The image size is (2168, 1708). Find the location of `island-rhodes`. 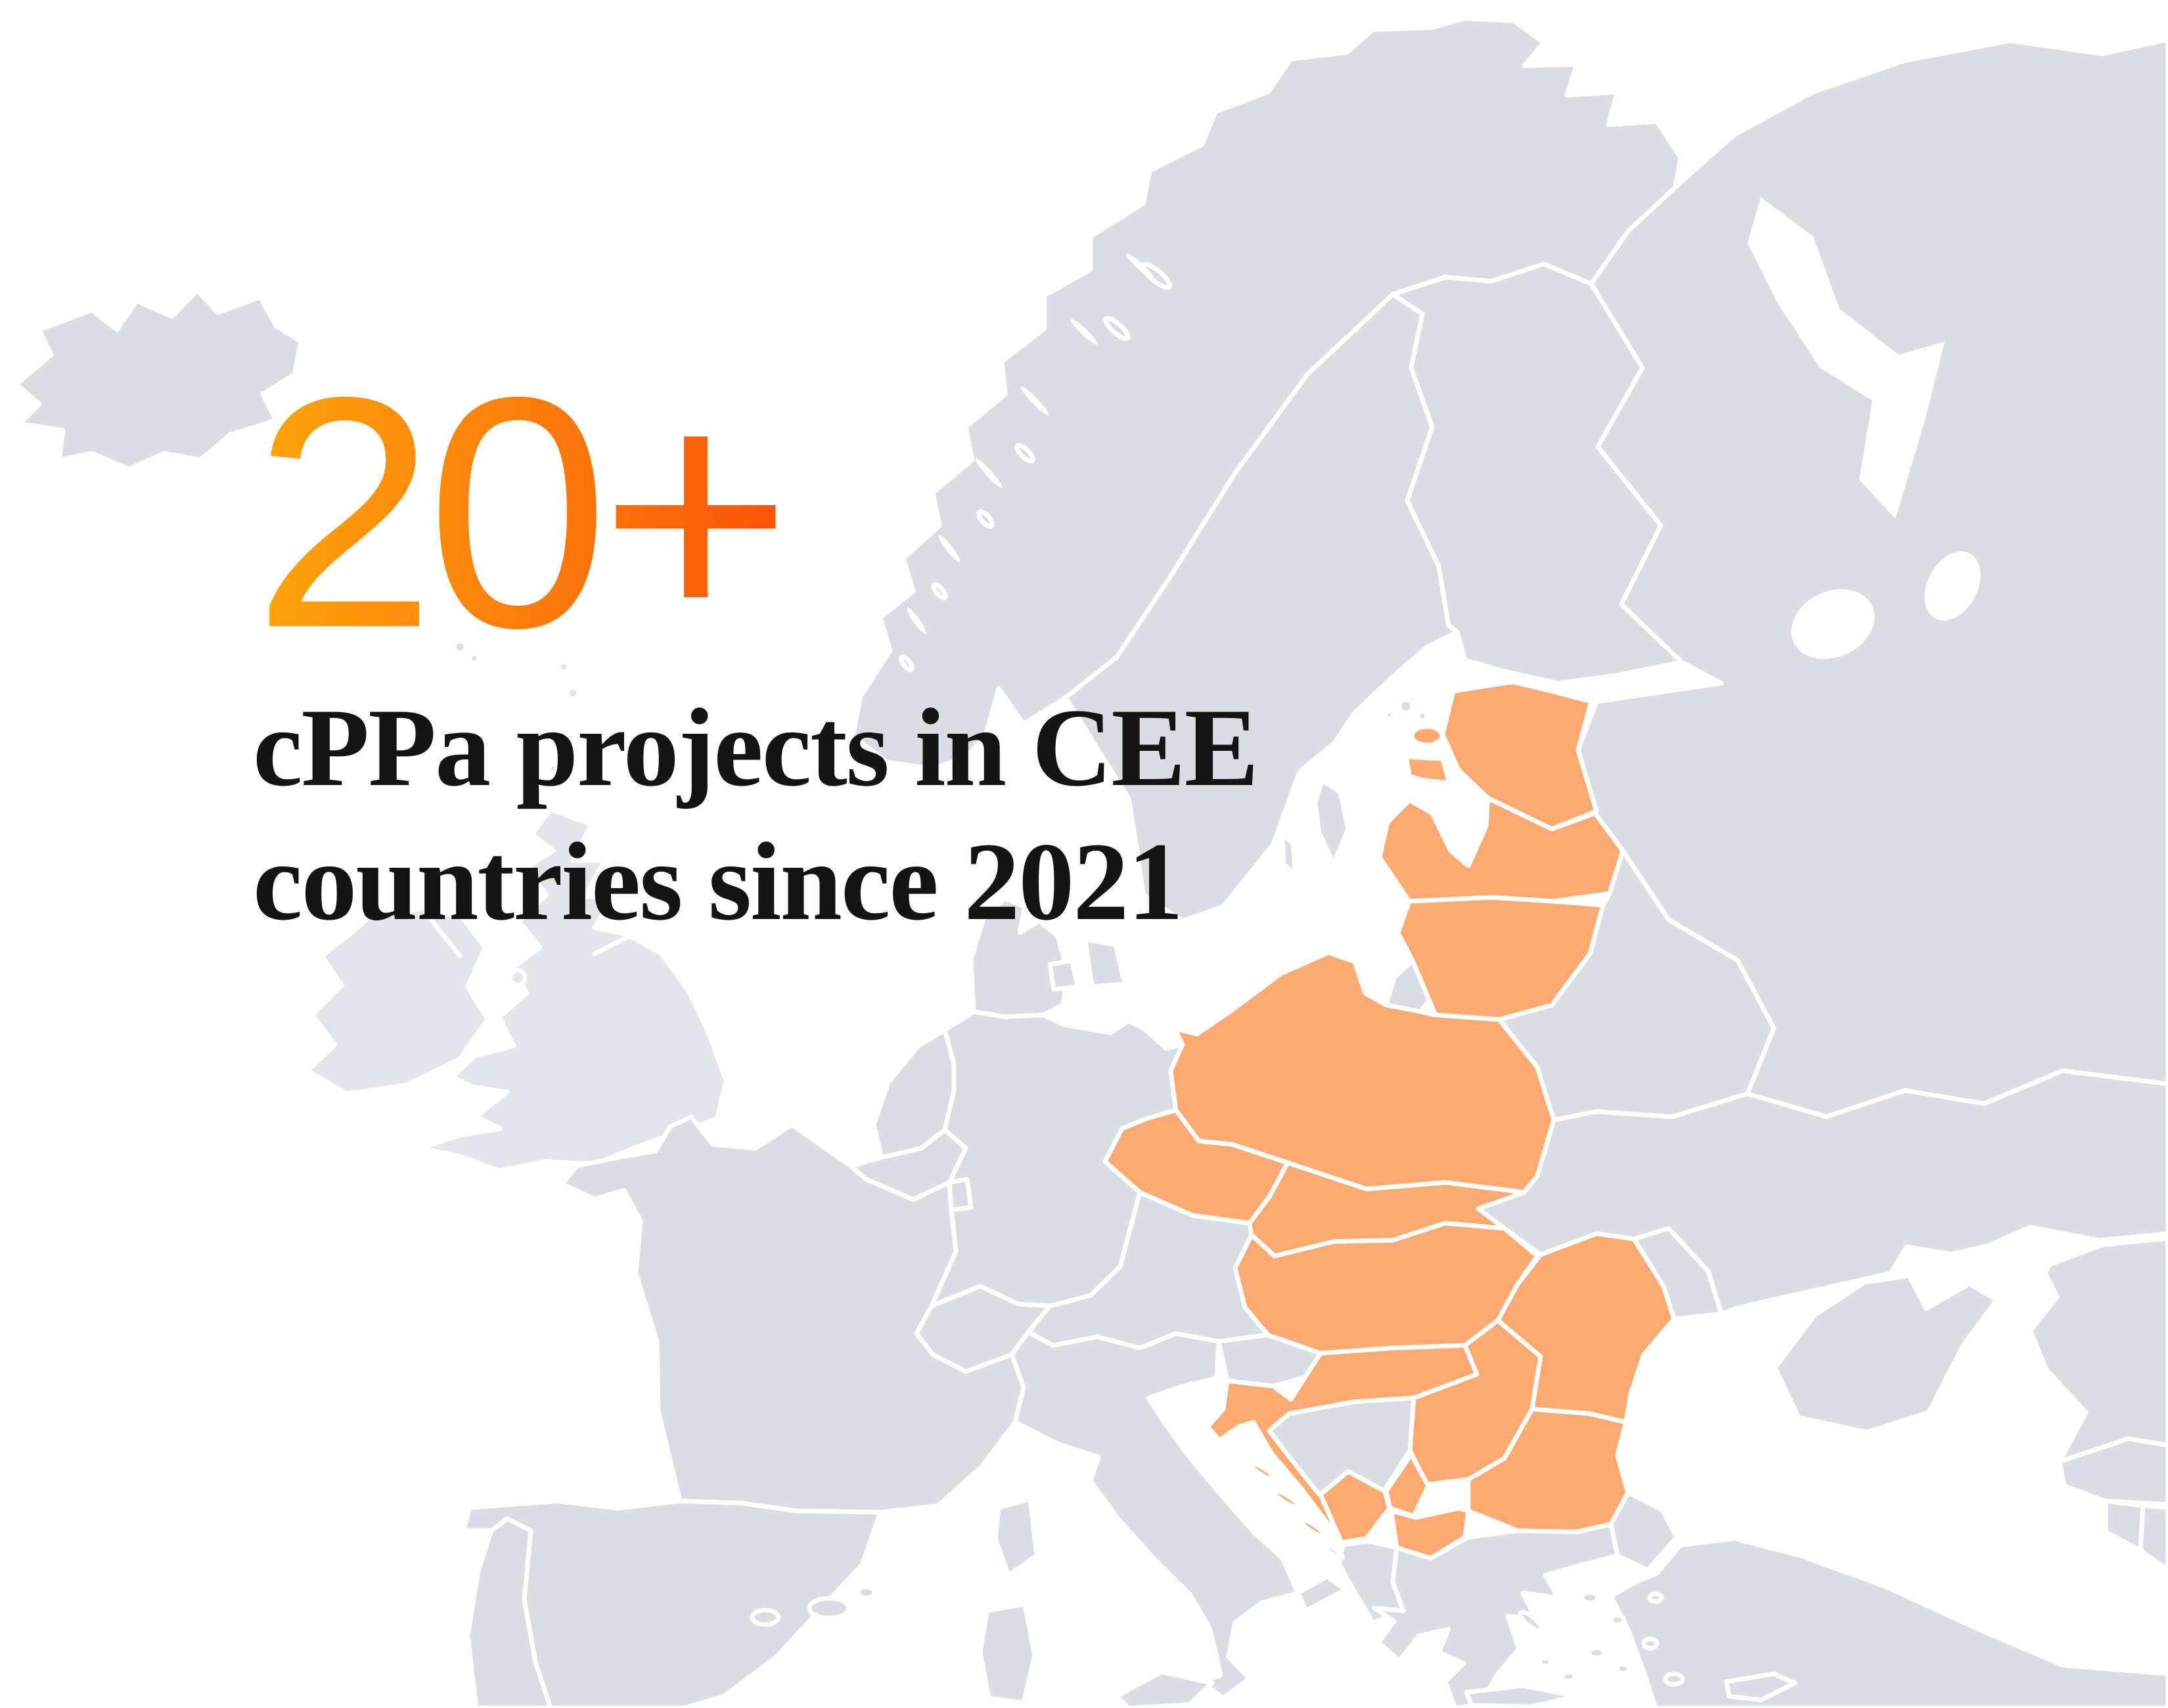

island-rhodes is located at coordinates (1674, 1679).